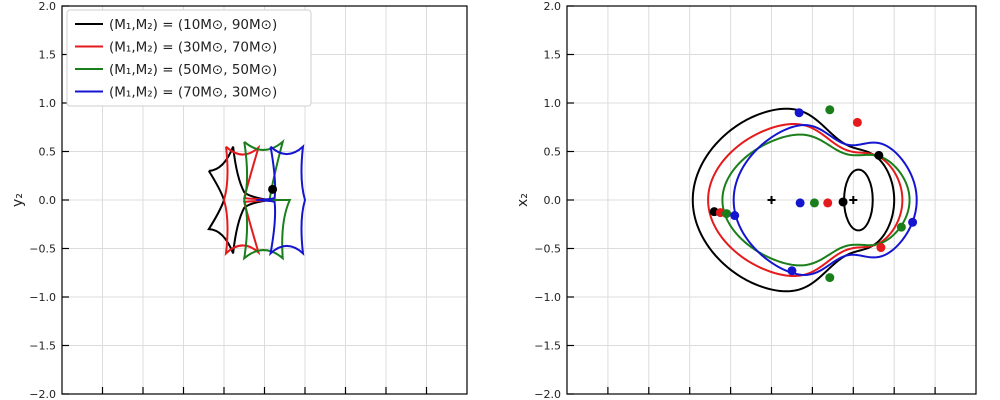  Describe the element at coordinates (523, 200) in the screenshot. I see `y-axis-label: x₂` at that location.